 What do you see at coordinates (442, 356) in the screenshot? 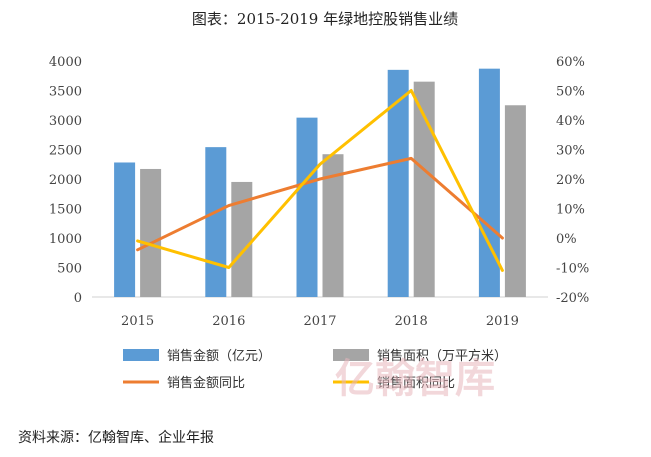
I see `legend-label: 销售面积（万平方米）` at bounding box center [442, 356].